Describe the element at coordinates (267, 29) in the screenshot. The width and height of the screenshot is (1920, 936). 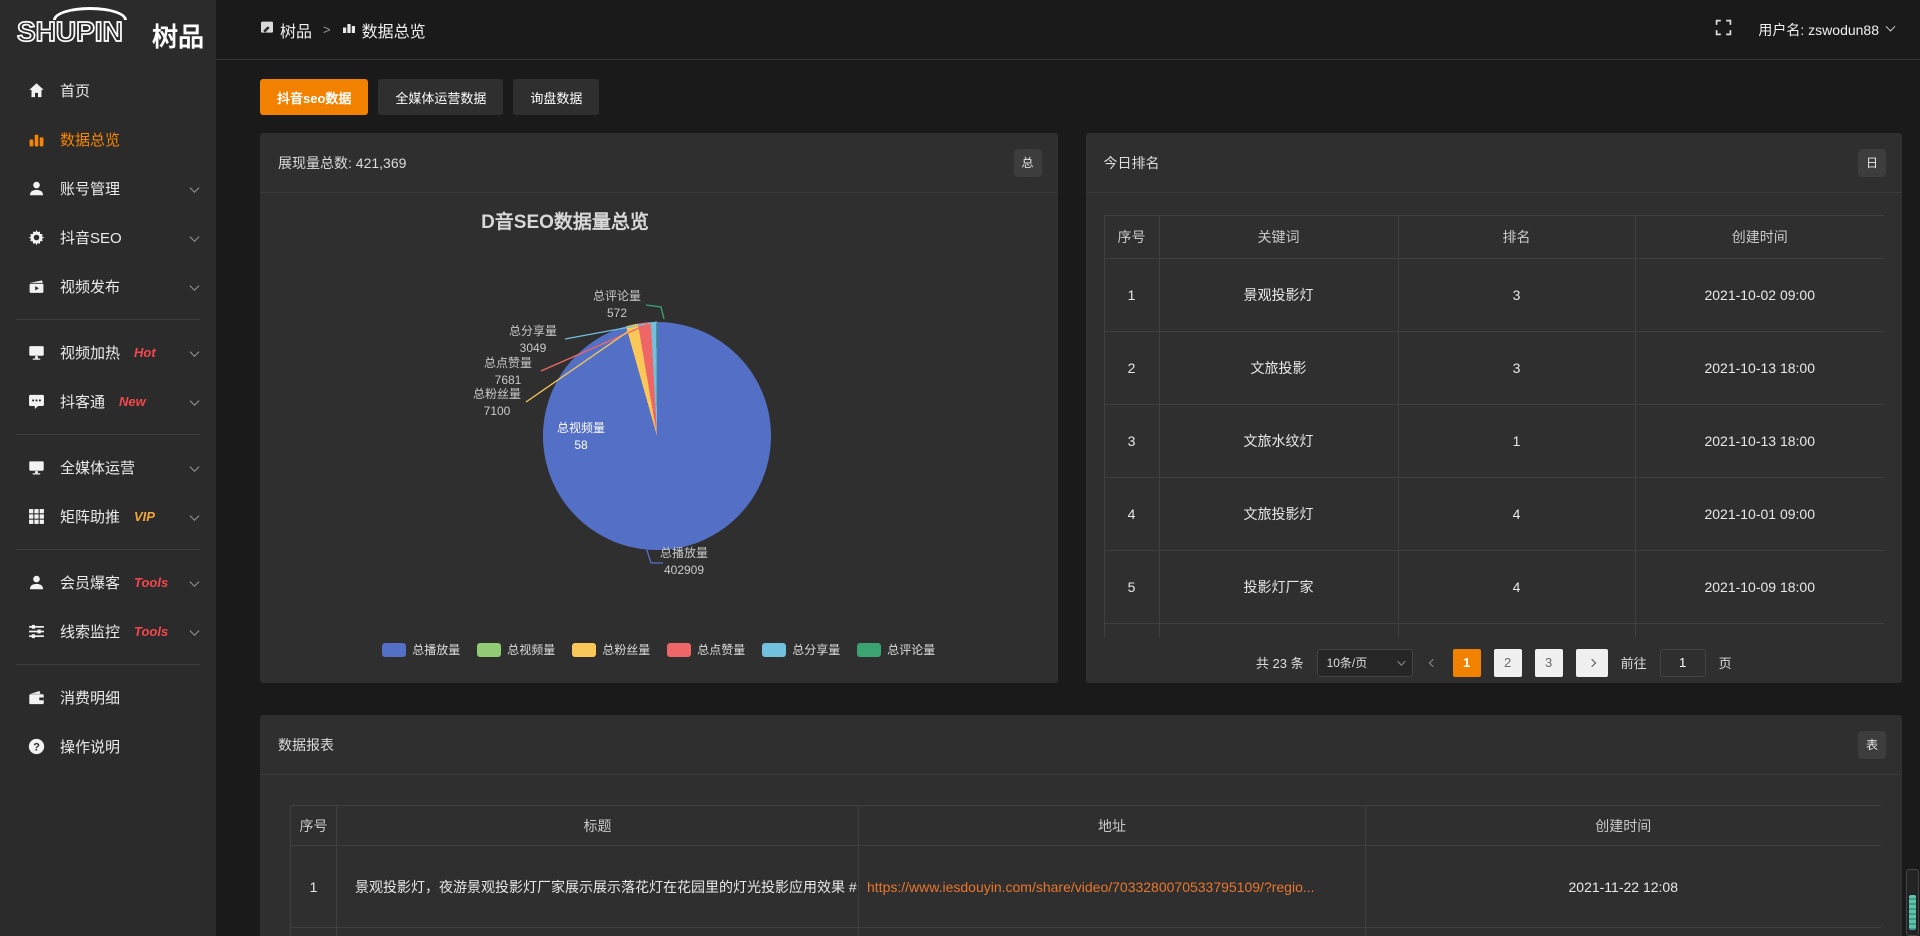
I see `workspace-icon` at that location.